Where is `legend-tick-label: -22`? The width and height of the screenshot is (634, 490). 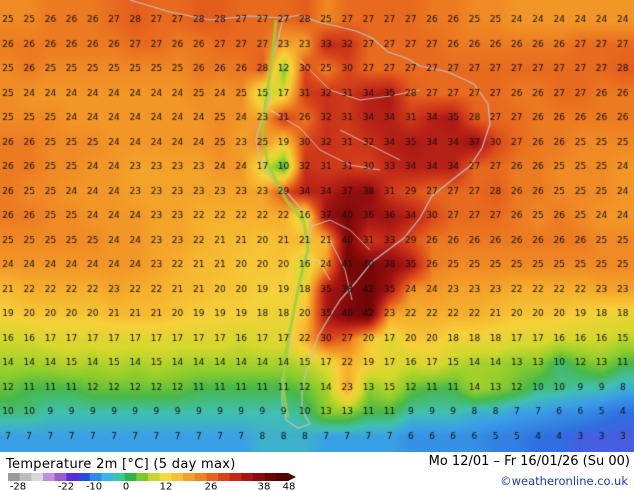
legend-tick-label: -22 is located at coordinates (66, 486).